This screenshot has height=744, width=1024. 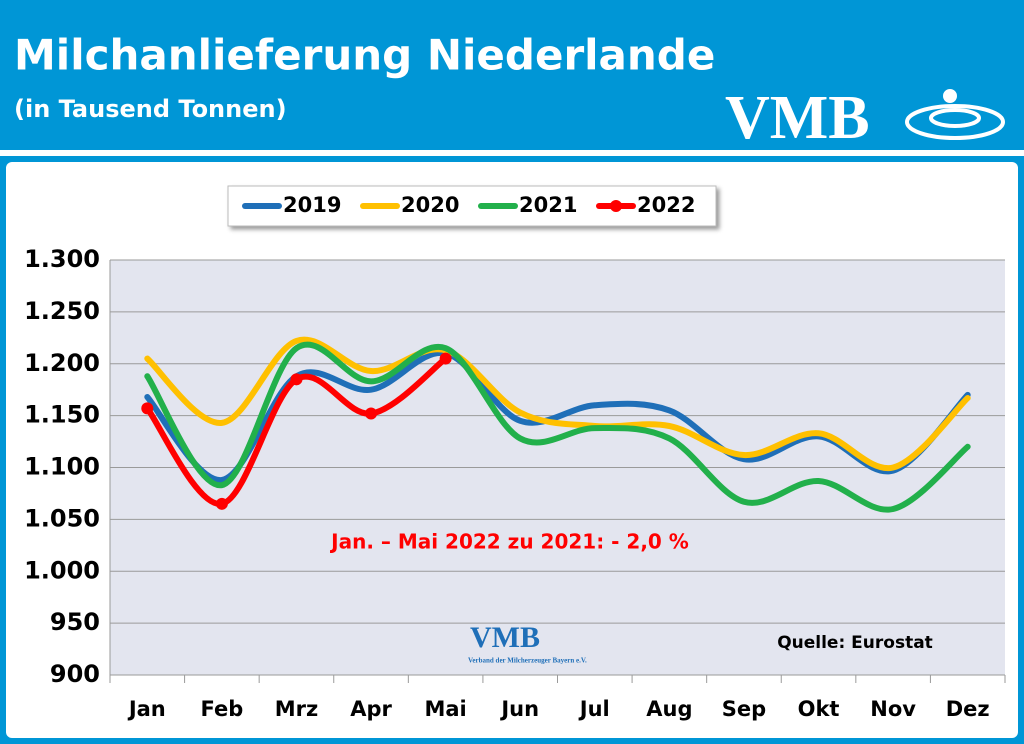 I want to click on legend-marker, so click(x=616, y=206).